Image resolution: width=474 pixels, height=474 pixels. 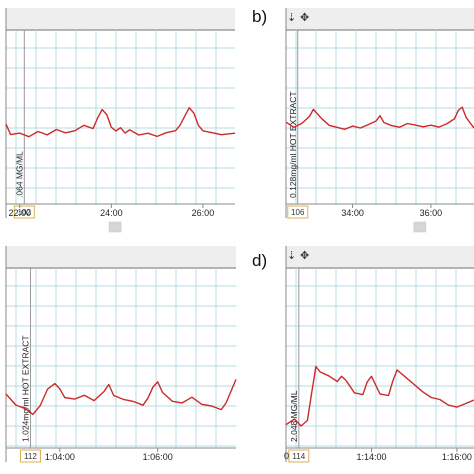 I want to click on event-marker-box-label: 106, so click(x=298, y=212).